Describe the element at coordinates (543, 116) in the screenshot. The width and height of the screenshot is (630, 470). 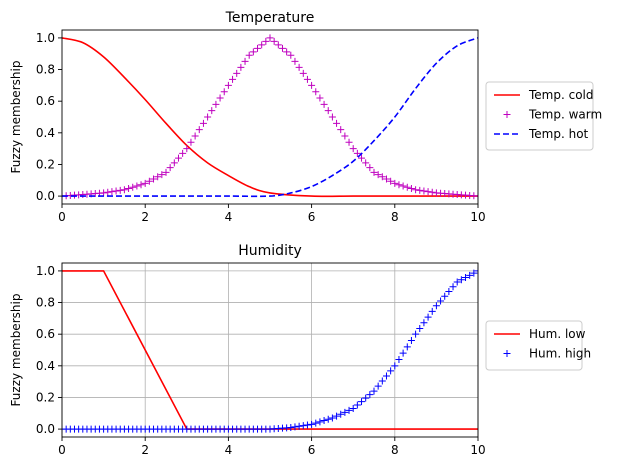
I see `legend: Temp. cold Temp. warm Temp. hot` at that location.